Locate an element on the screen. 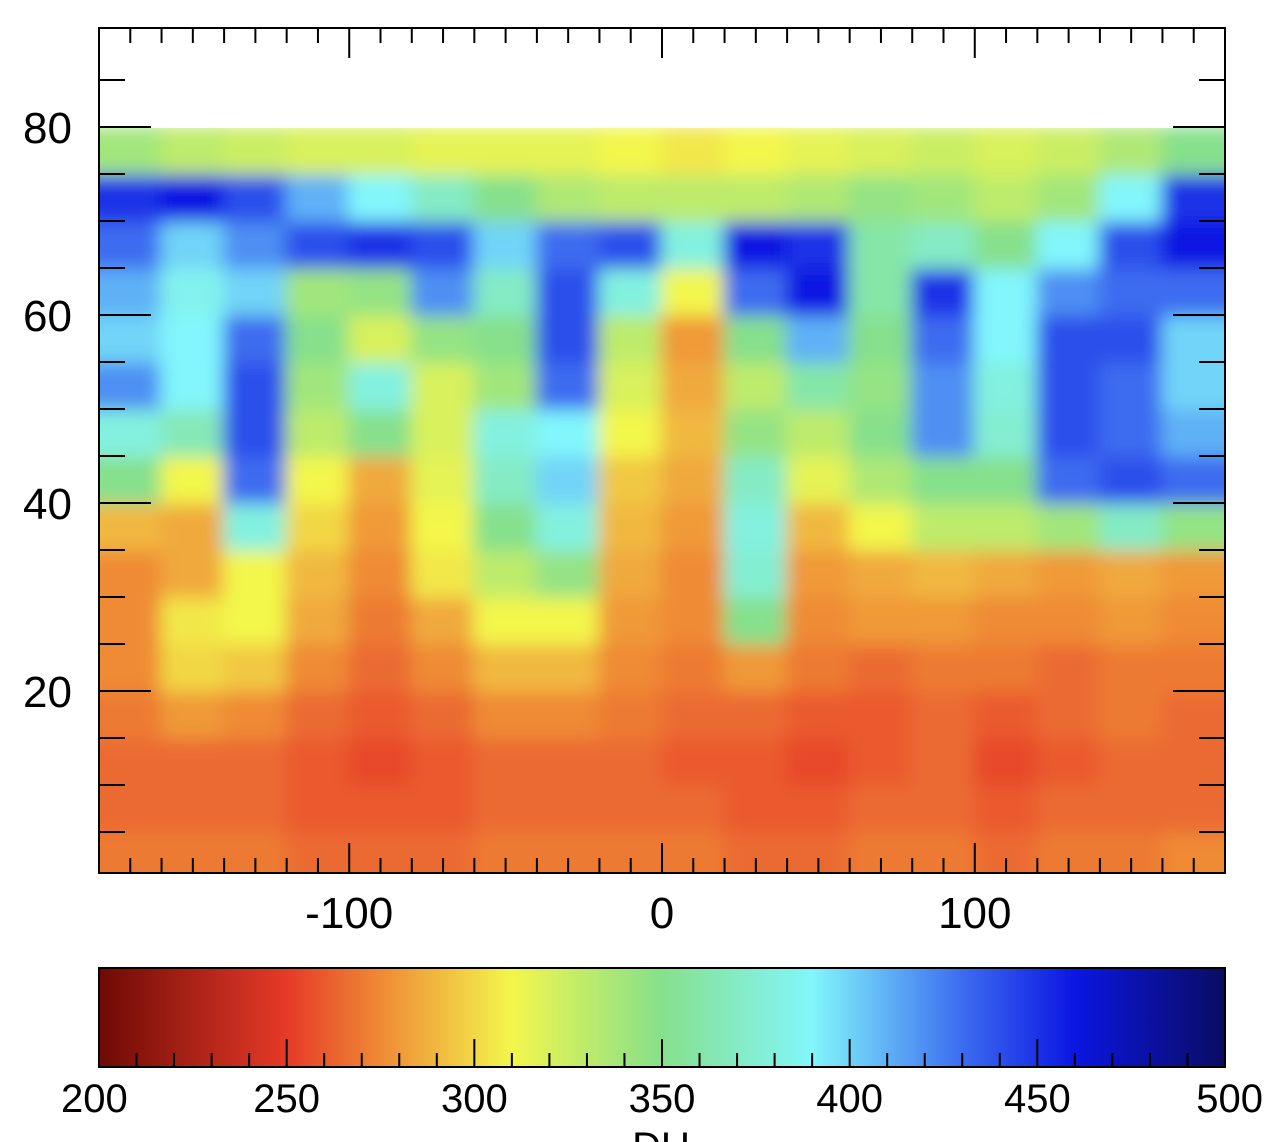 Image resolution: width=1278 pixels, height=1142 pixels. colorbar-tick-label: 500 is located at coordinates (1229, 1099).